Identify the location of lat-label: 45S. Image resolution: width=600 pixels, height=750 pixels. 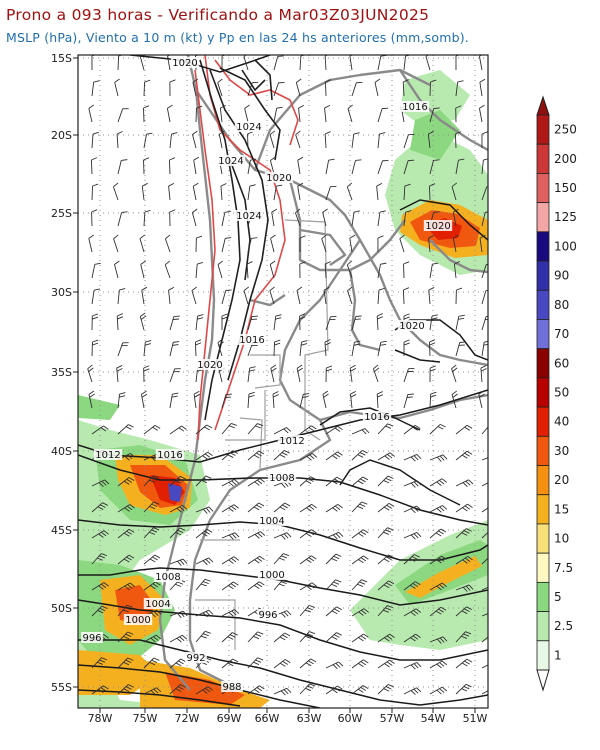
(61, 530).